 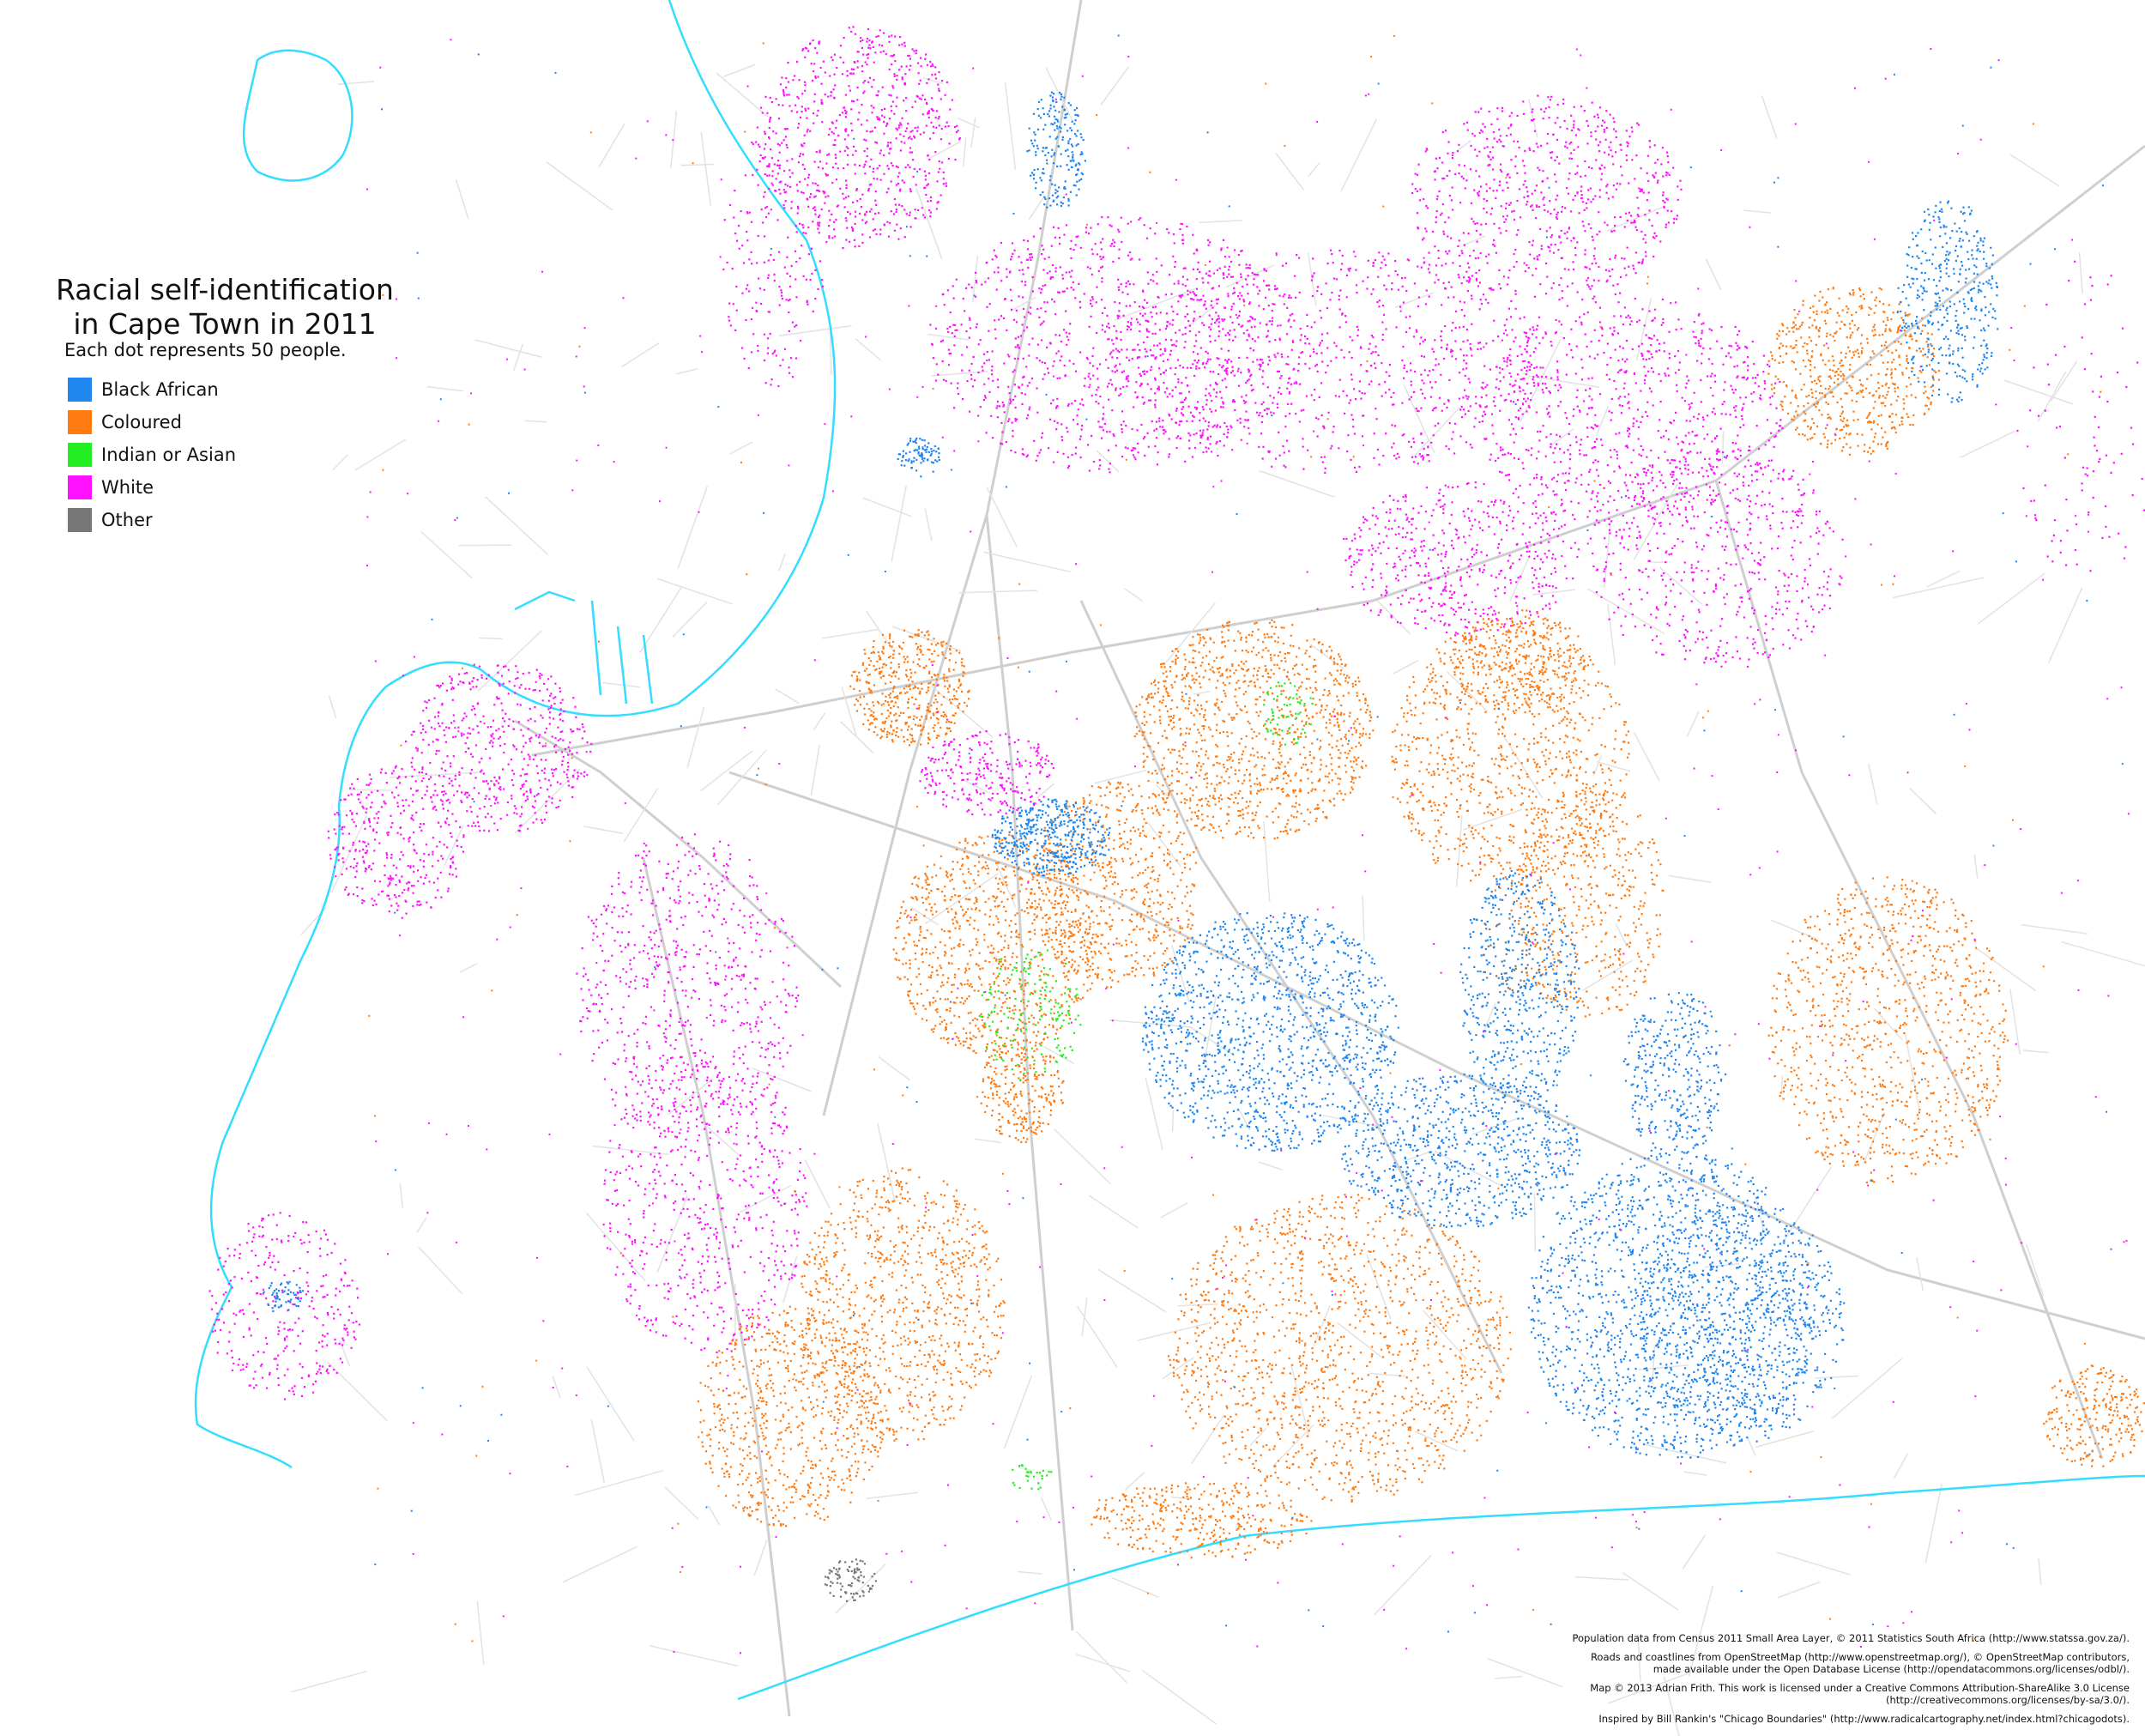 I want to click on legend-item-other: Other, so click(x=152, y=520).